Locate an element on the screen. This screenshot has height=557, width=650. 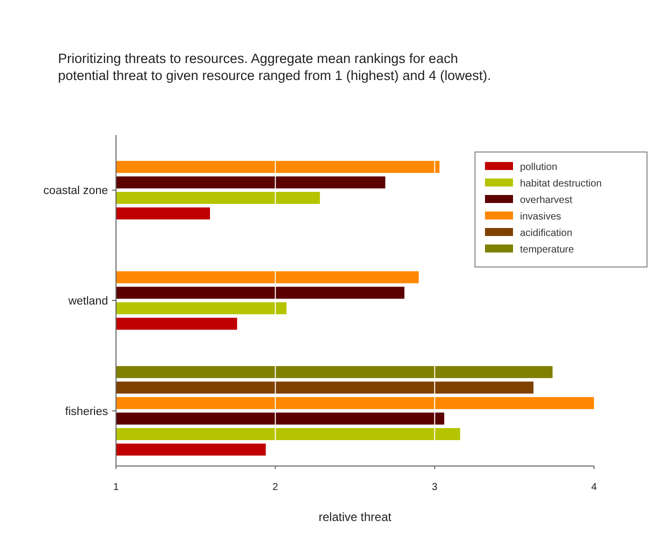
legend-label: temperature is located at coordinates (547, 250).